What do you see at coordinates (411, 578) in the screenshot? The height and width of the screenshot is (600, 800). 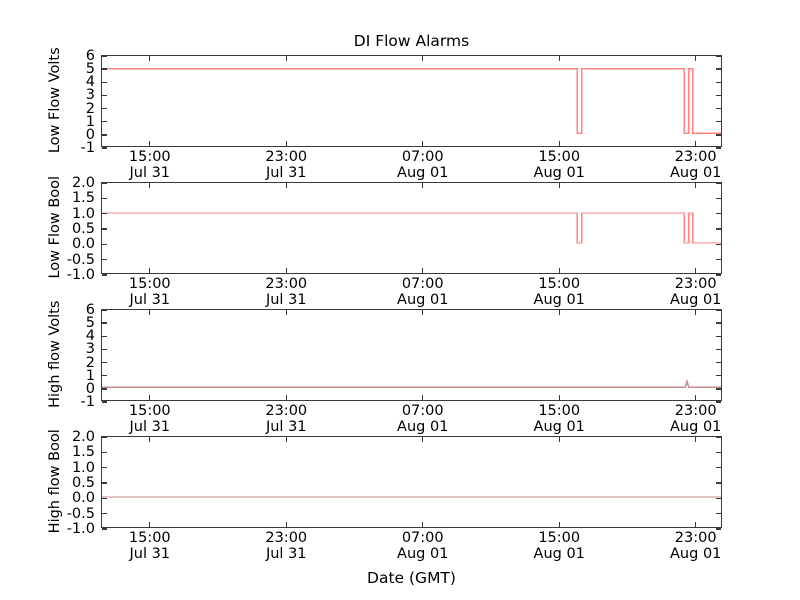 I see `x-axis-label: Date (GMT)` at bounding box center [411, 578].